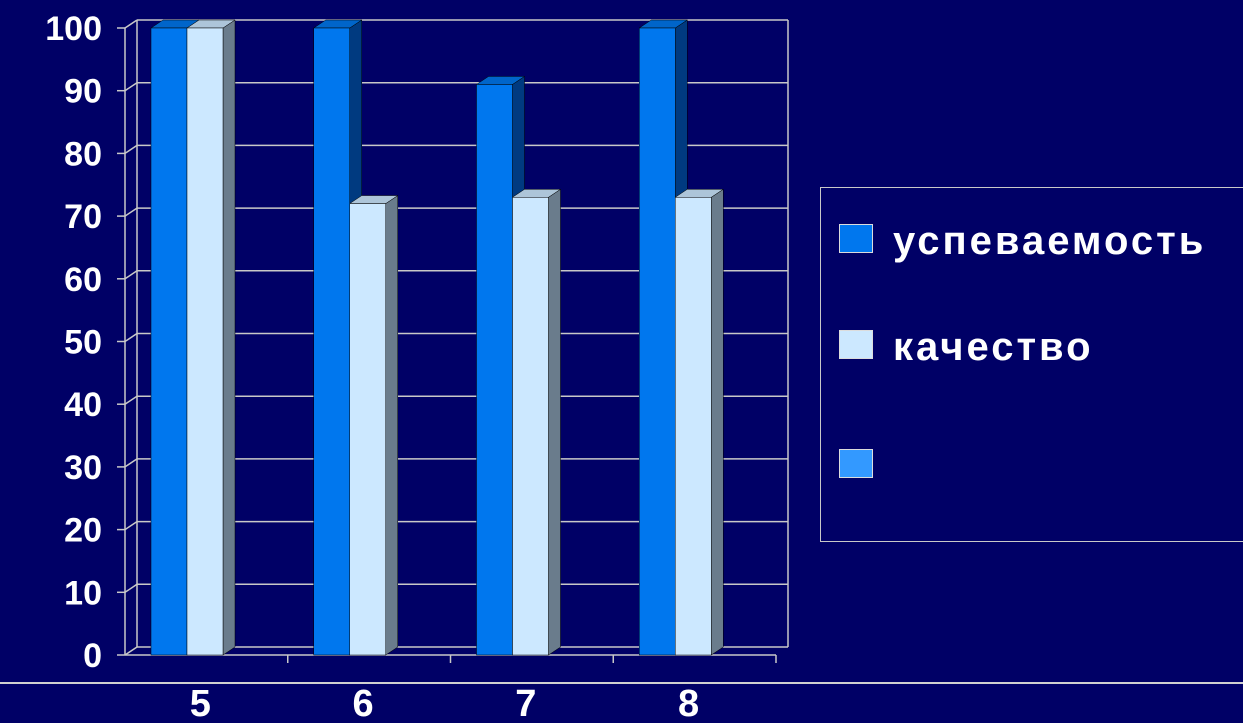  What do you see at coordinates (83, 280) in the screenshot?
I see `y-tick-label: 60` at bounding box center [83, 280].